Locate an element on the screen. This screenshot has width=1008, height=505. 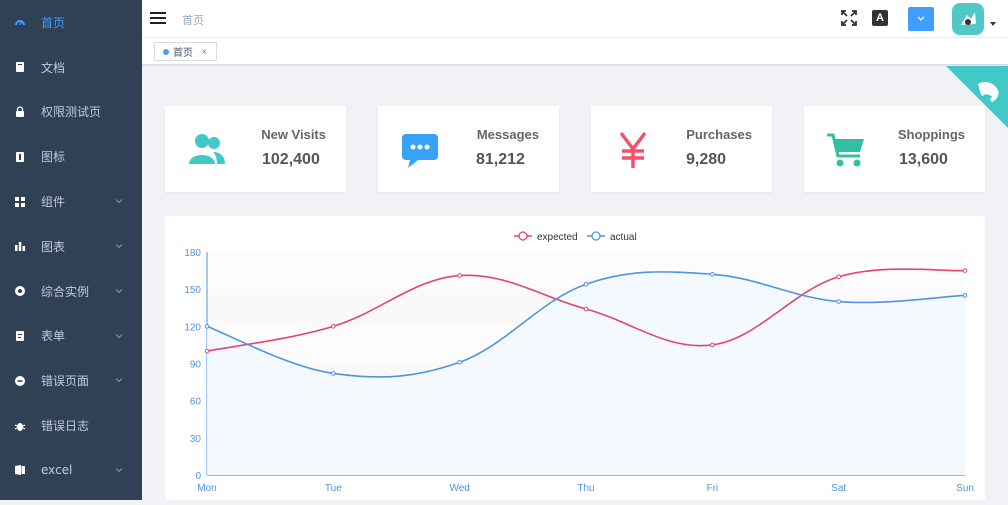
language-icon-text: A is located at coordinates (880, 18).